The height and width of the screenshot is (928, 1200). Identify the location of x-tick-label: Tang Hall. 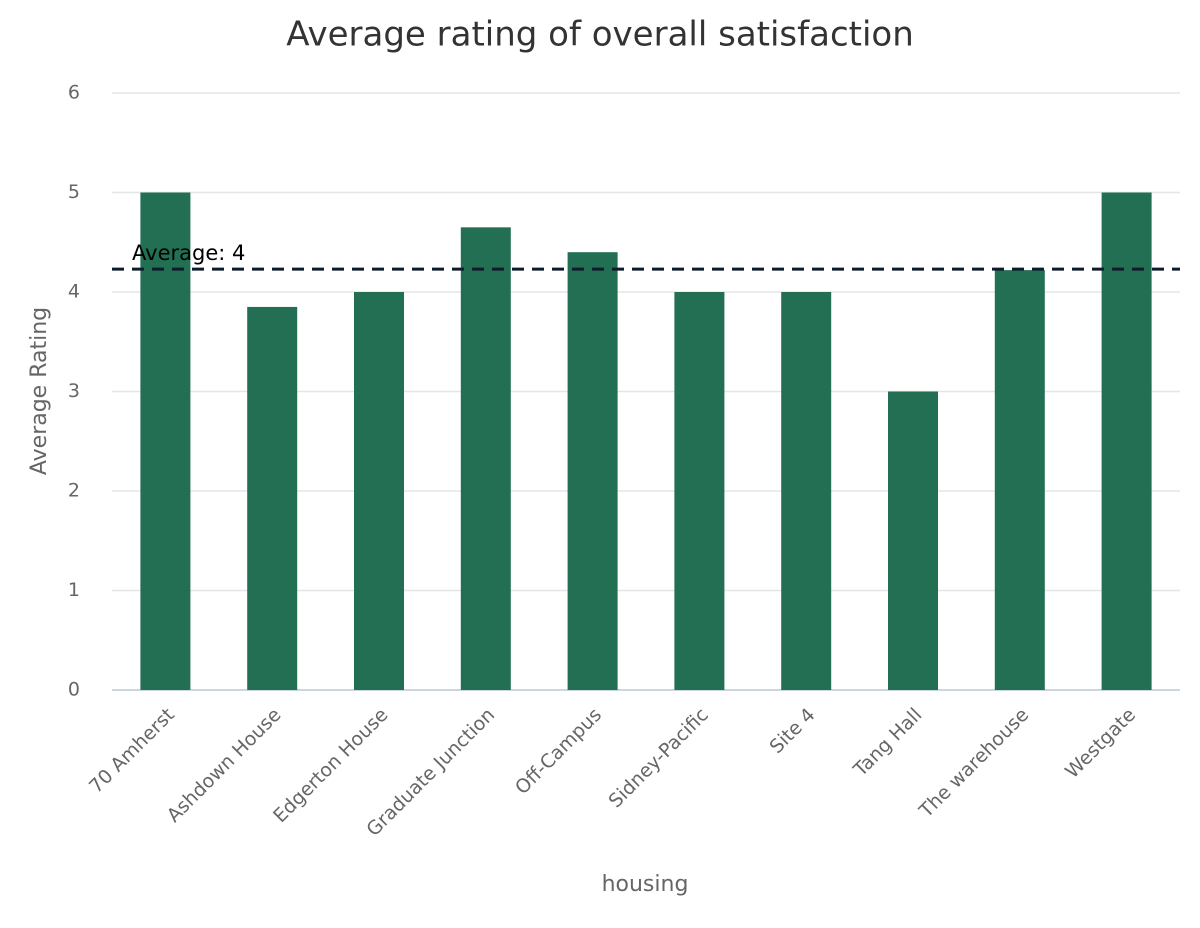
(888, 743).